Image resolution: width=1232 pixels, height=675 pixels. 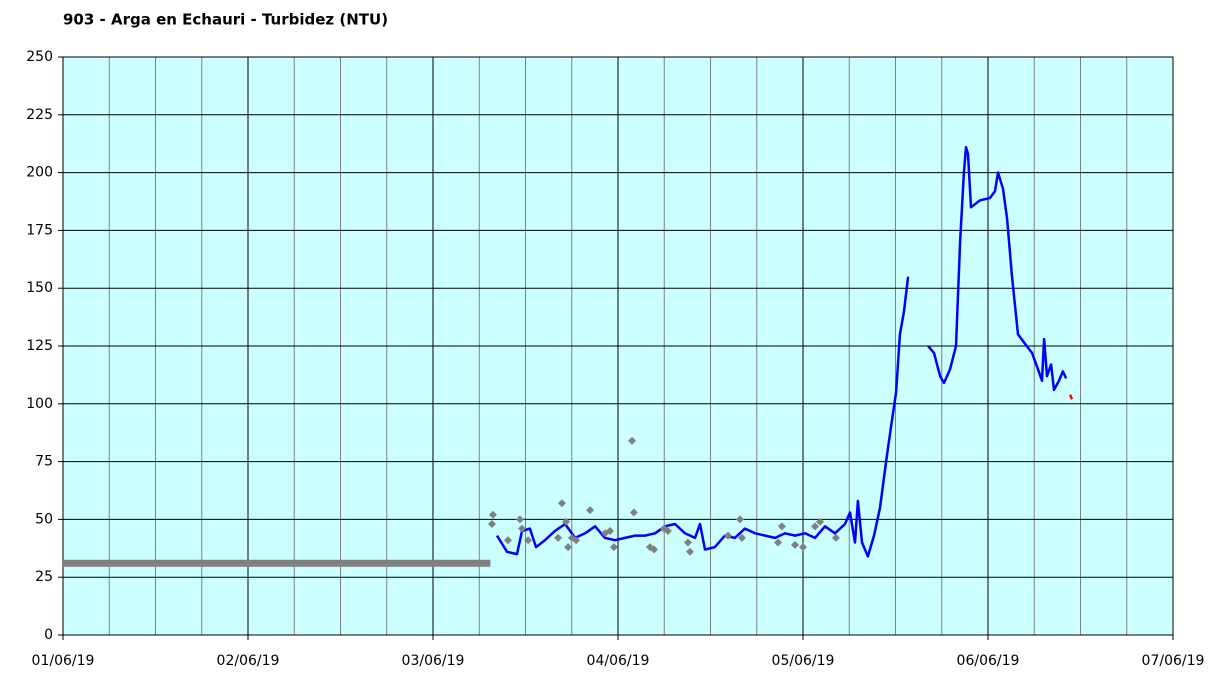 What do you see at coordinates (44, 577) in the screenshot?
I see `y-tick-label: 25` at bounding box center [44, 577].